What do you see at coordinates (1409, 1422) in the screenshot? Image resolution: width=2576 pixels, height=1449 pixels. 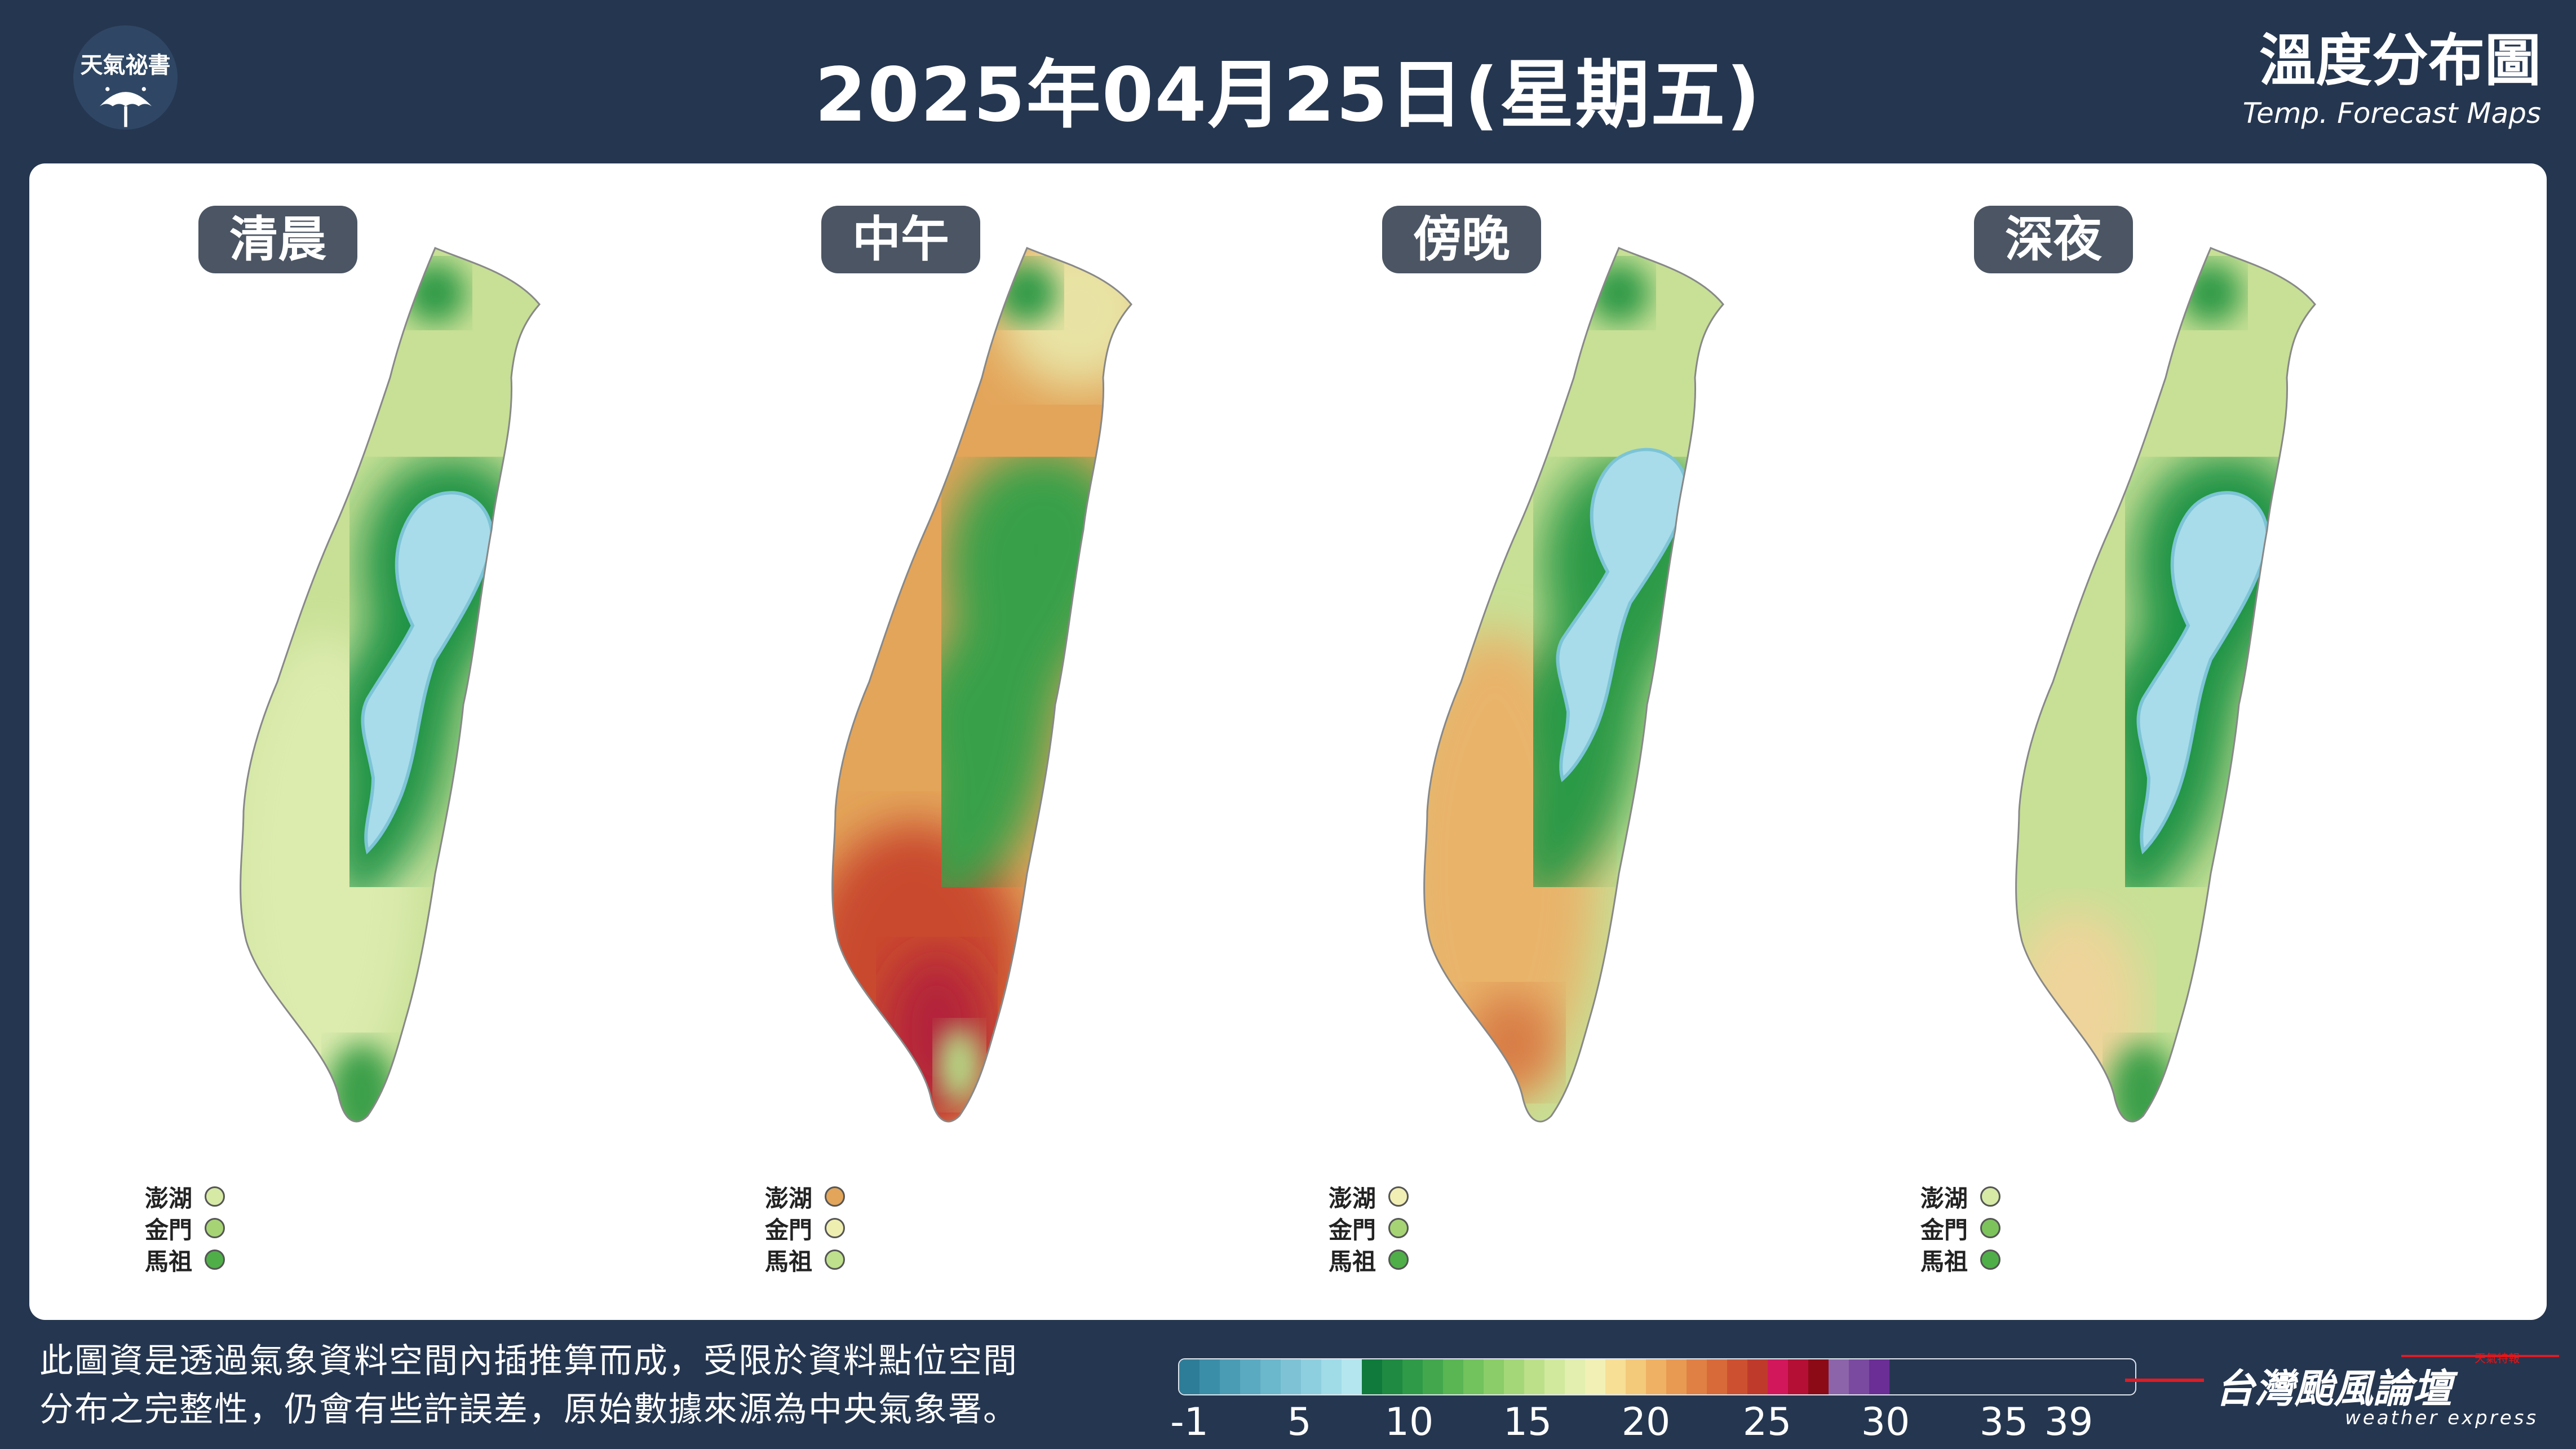 I see `color-scale-tick: 10` at bounding box center [1409, 1422].